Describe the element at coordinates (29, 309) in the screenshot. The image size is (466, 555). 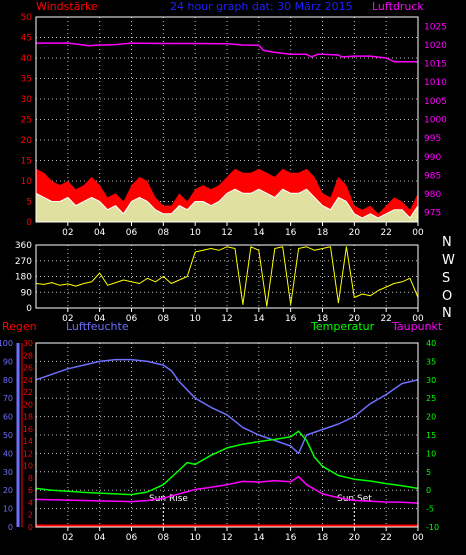
I see `direction-axis-label-0: 0` at that location.